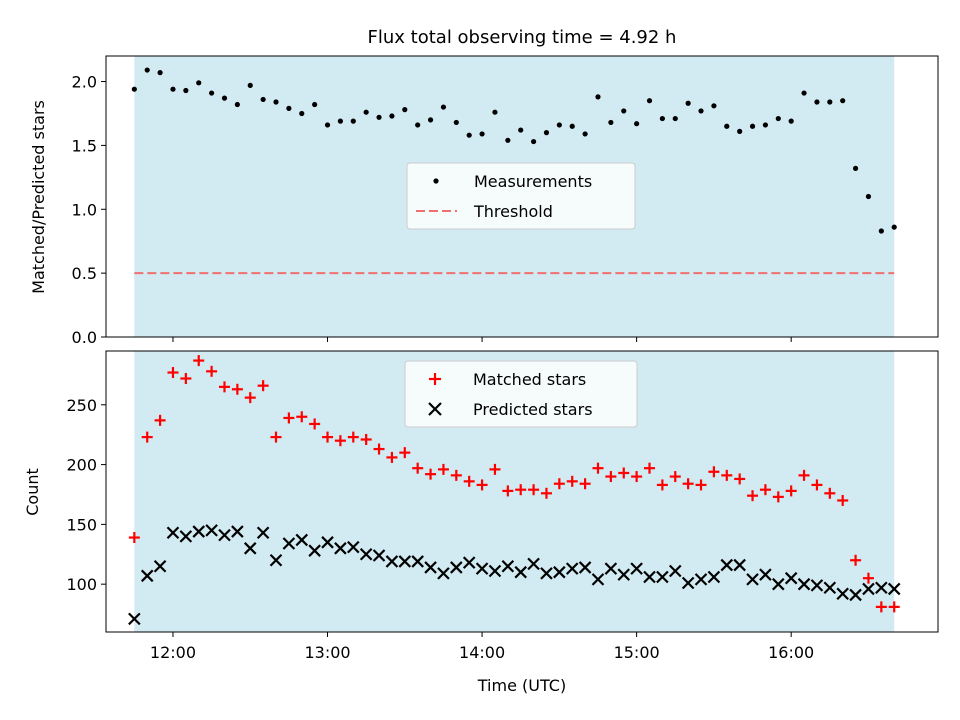  What do you see at coordinates (81, 584) in the screenshot?
I see `y-tick-label: 100` at bounding box center [81, 584].